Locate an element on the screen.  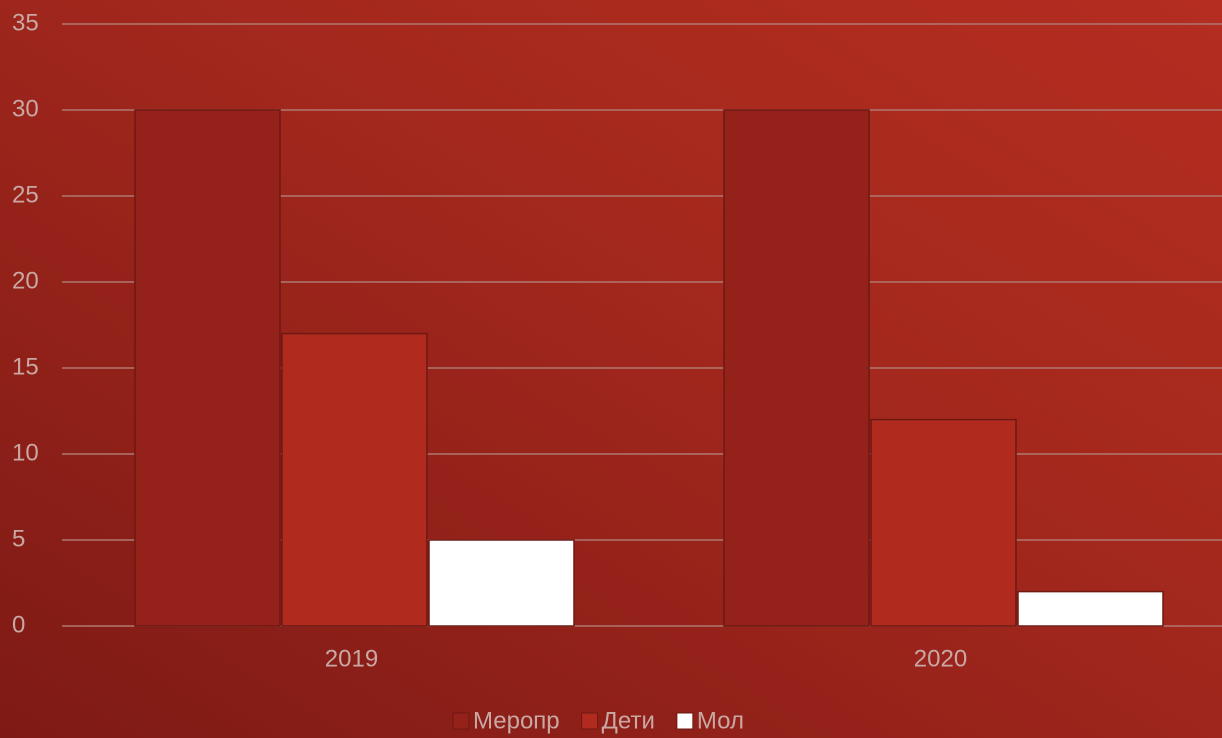
y-tick-label: 20 is located at coordinates (25, 280).